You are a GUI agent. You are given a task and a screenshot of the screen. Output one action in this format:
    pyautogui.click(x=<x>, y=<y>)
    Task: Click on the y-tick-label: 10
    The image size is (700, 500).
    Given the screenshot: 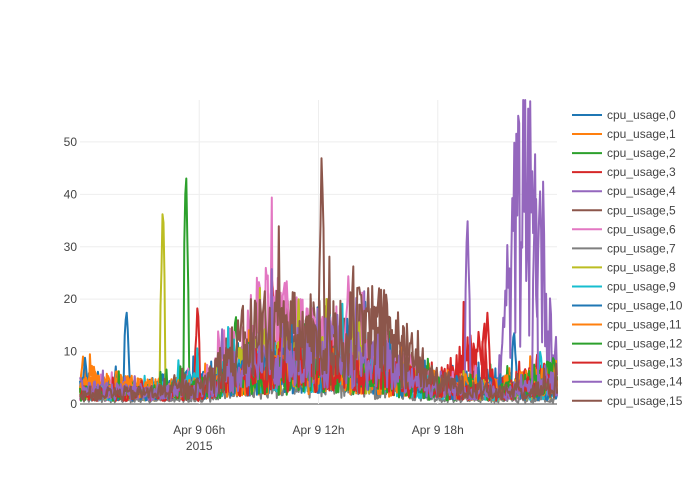 What is the action you would take?
    pyautogui.click(x=71, y=352)
    